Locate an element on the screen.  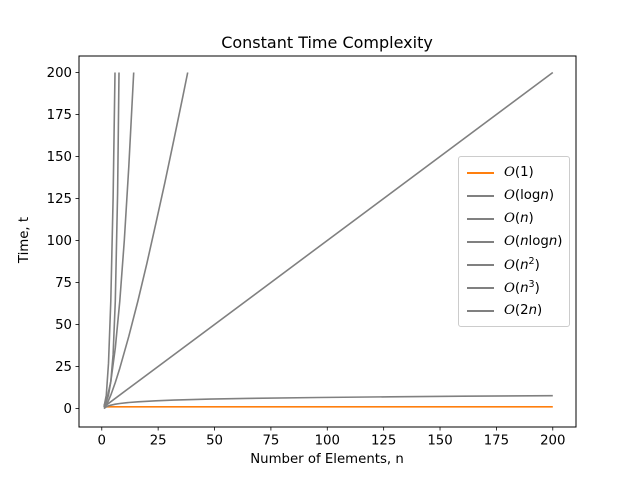
x-tick-label: 125 is located at coordinates (383, 441).